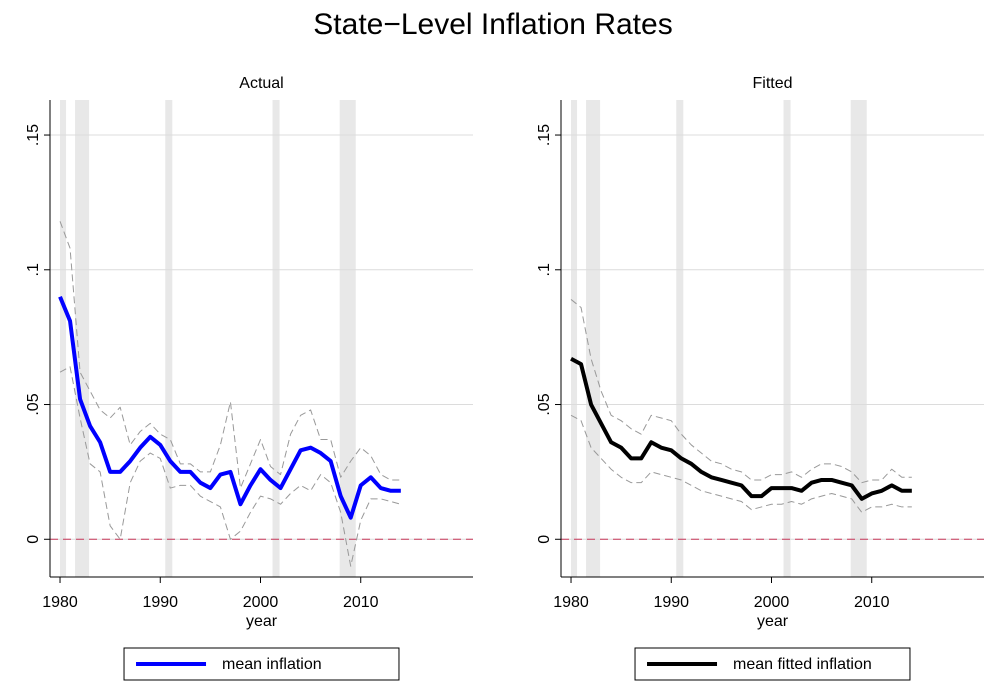 The height and width of the screenshot is (683, 986). Describe the element at coordinates (772, 83) in the screenshot. I see `panel-title: Fitted` at that location.